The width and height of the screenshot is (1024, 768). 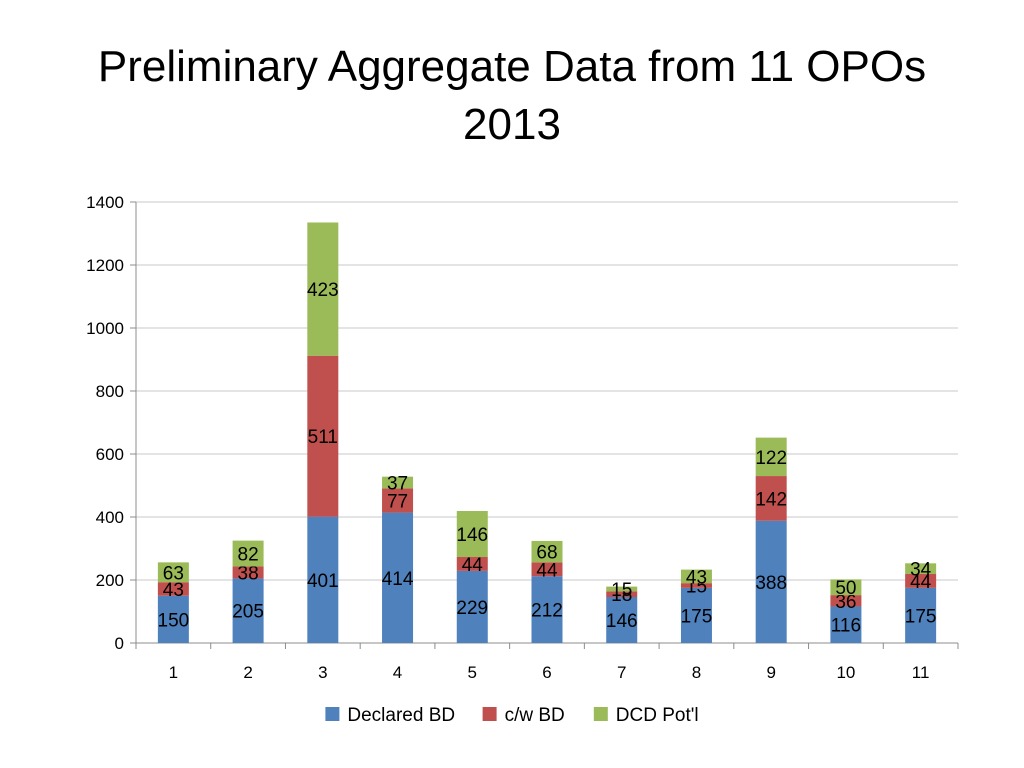 I want to click on x-tick-label: 6, so click(x=546, y=672).